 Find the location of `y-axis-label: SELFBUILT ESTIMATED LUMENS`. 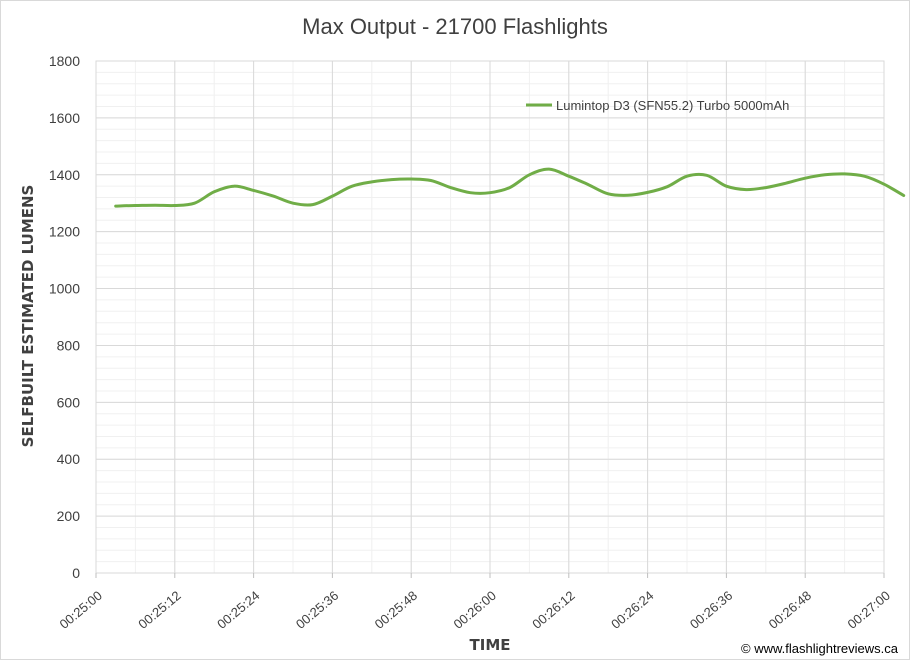

y-axis-label: SELFBUILT ESTIMATED LUMENS is located at coordinates (28, 316).